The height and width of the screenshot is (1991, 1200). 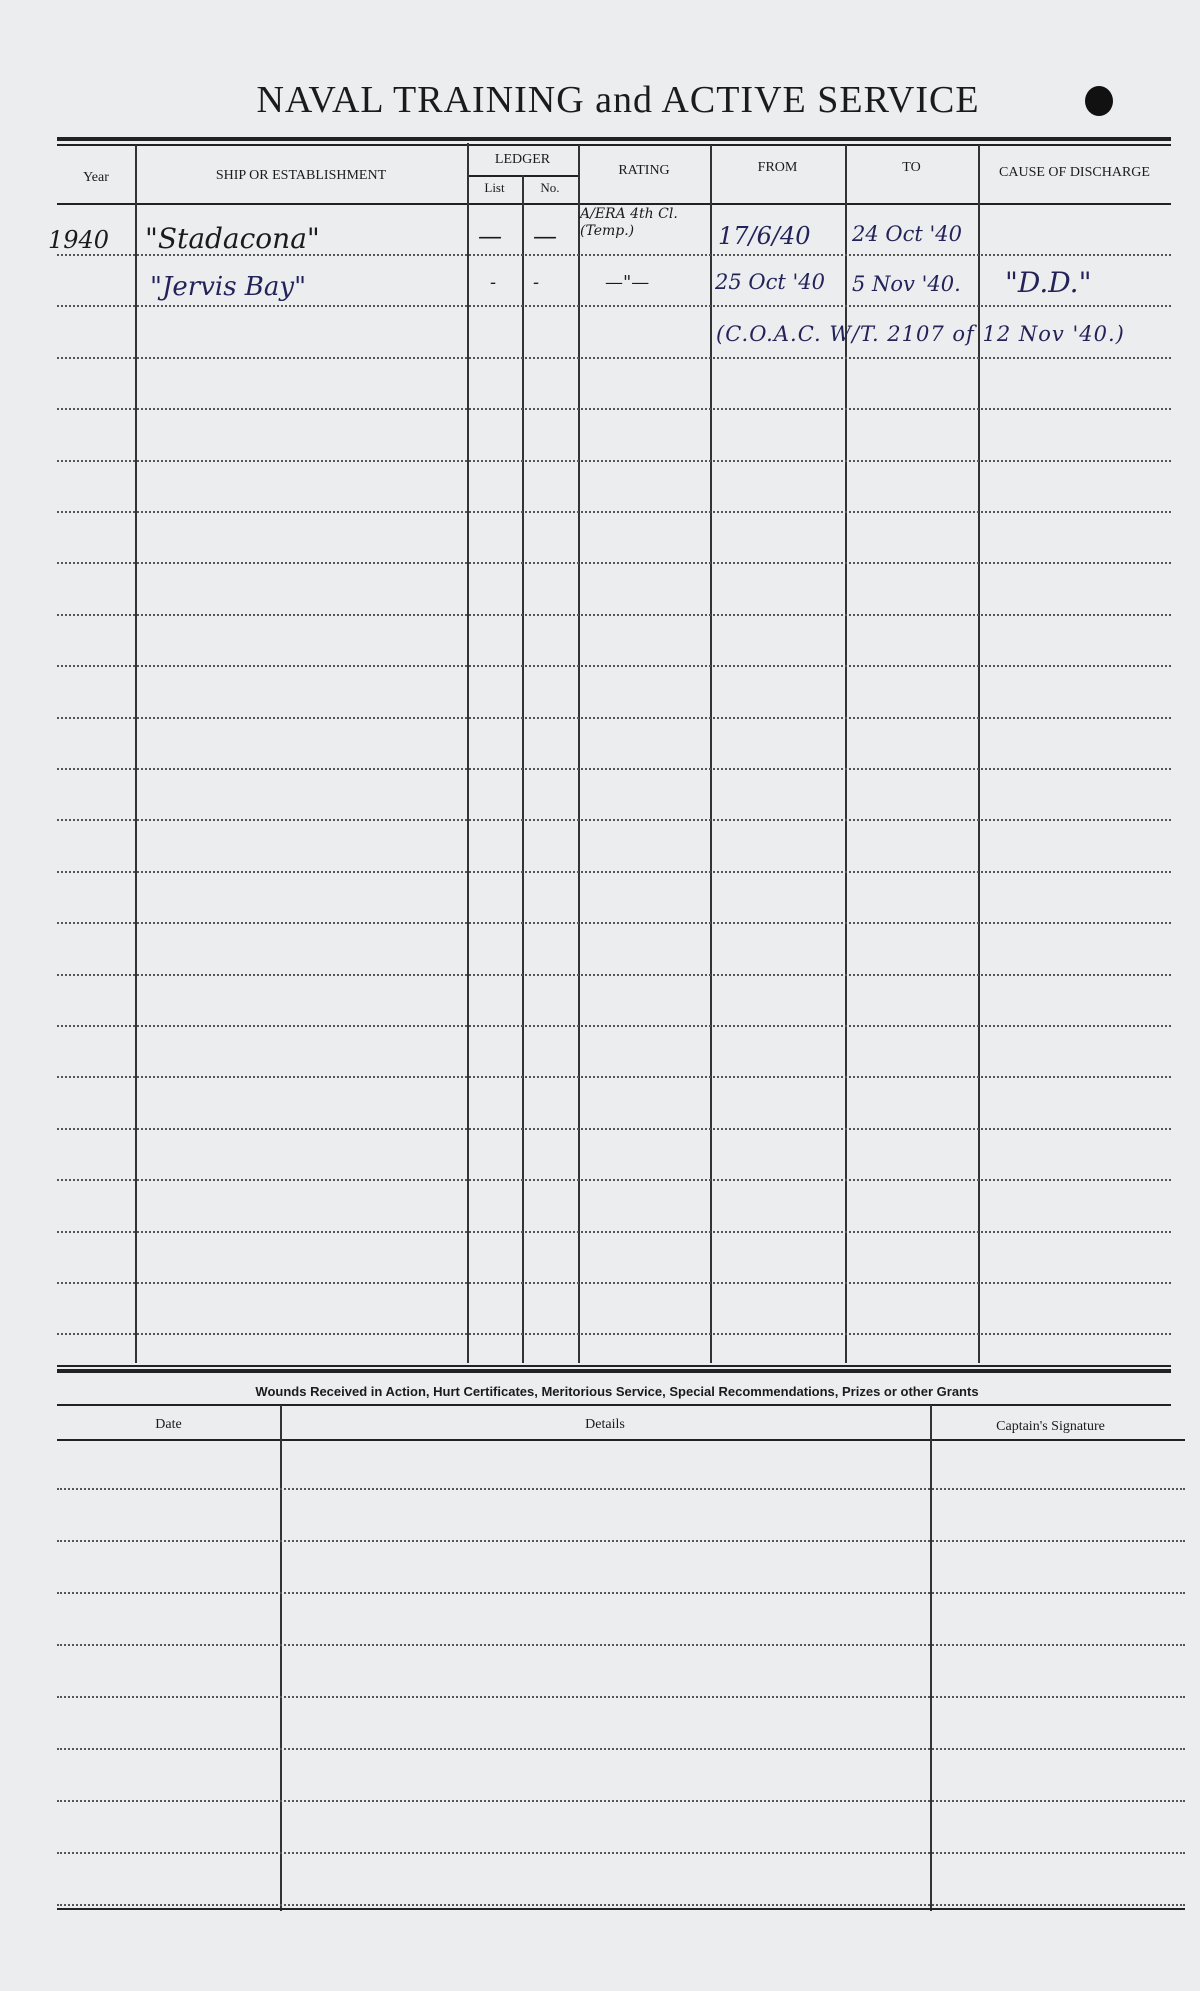 I want to click on header-from: FROM, so click(x=777, y=167).